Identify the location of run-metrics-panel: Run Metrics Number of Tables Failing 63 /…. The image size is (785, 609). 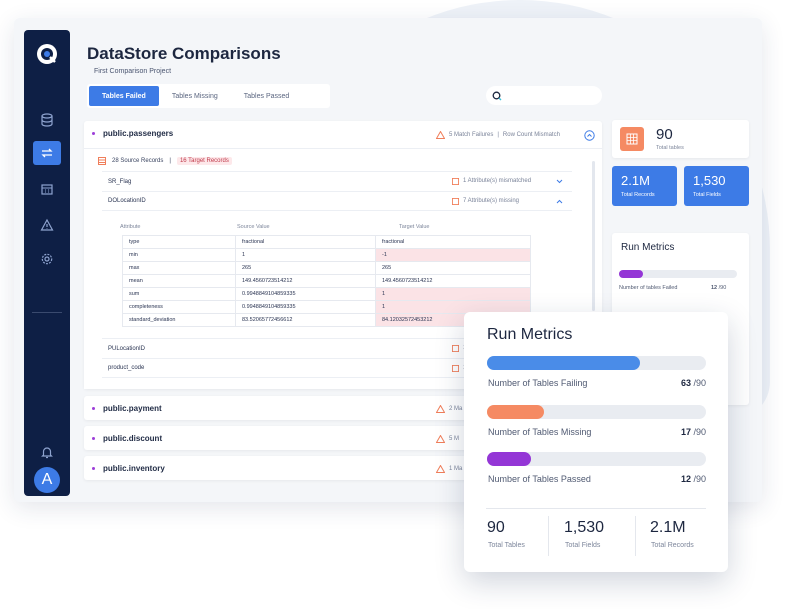
(596, 442).